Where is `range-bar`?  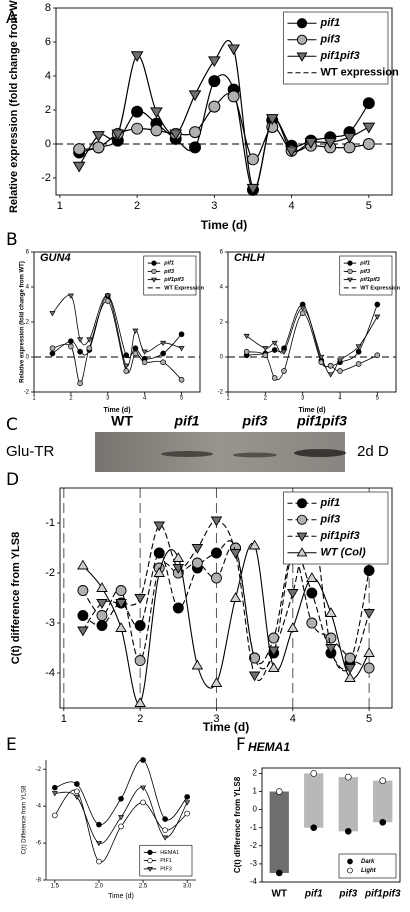 range-bar is located at coordinates (348, 804).